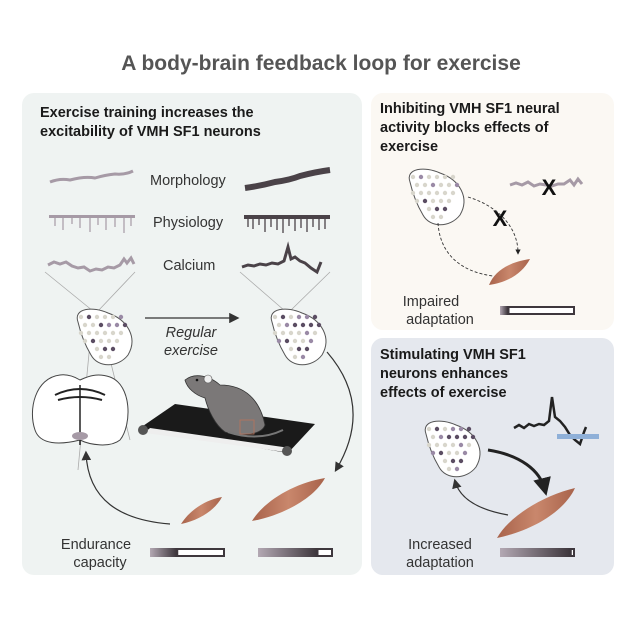 This screenshot has height=637, width=642. I want to click on vmh-nucleus-after, so click(298, 337).